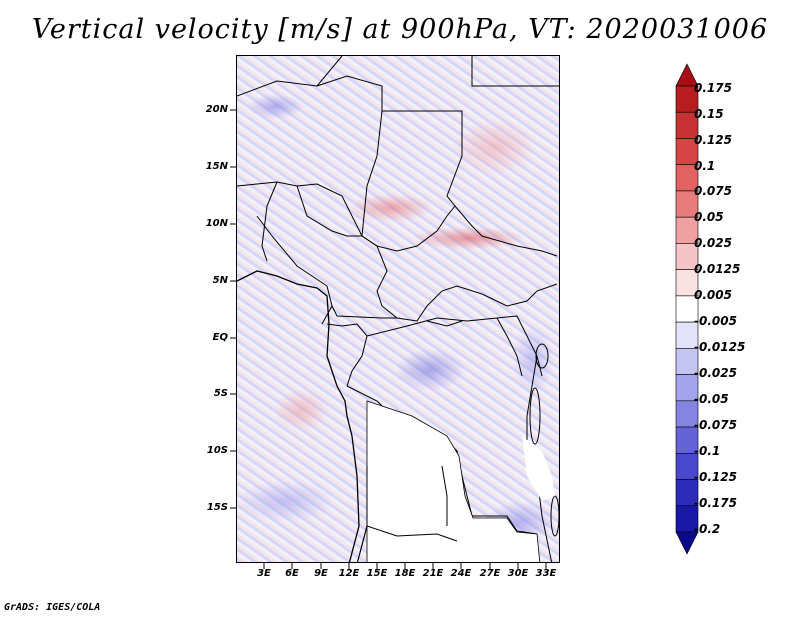 This screenshot has height=618, width=800. What do you see at coordinates (713, 243) in the screenshot?
I see `colorbar-label: 0.025` at bounding box center [713, 243].